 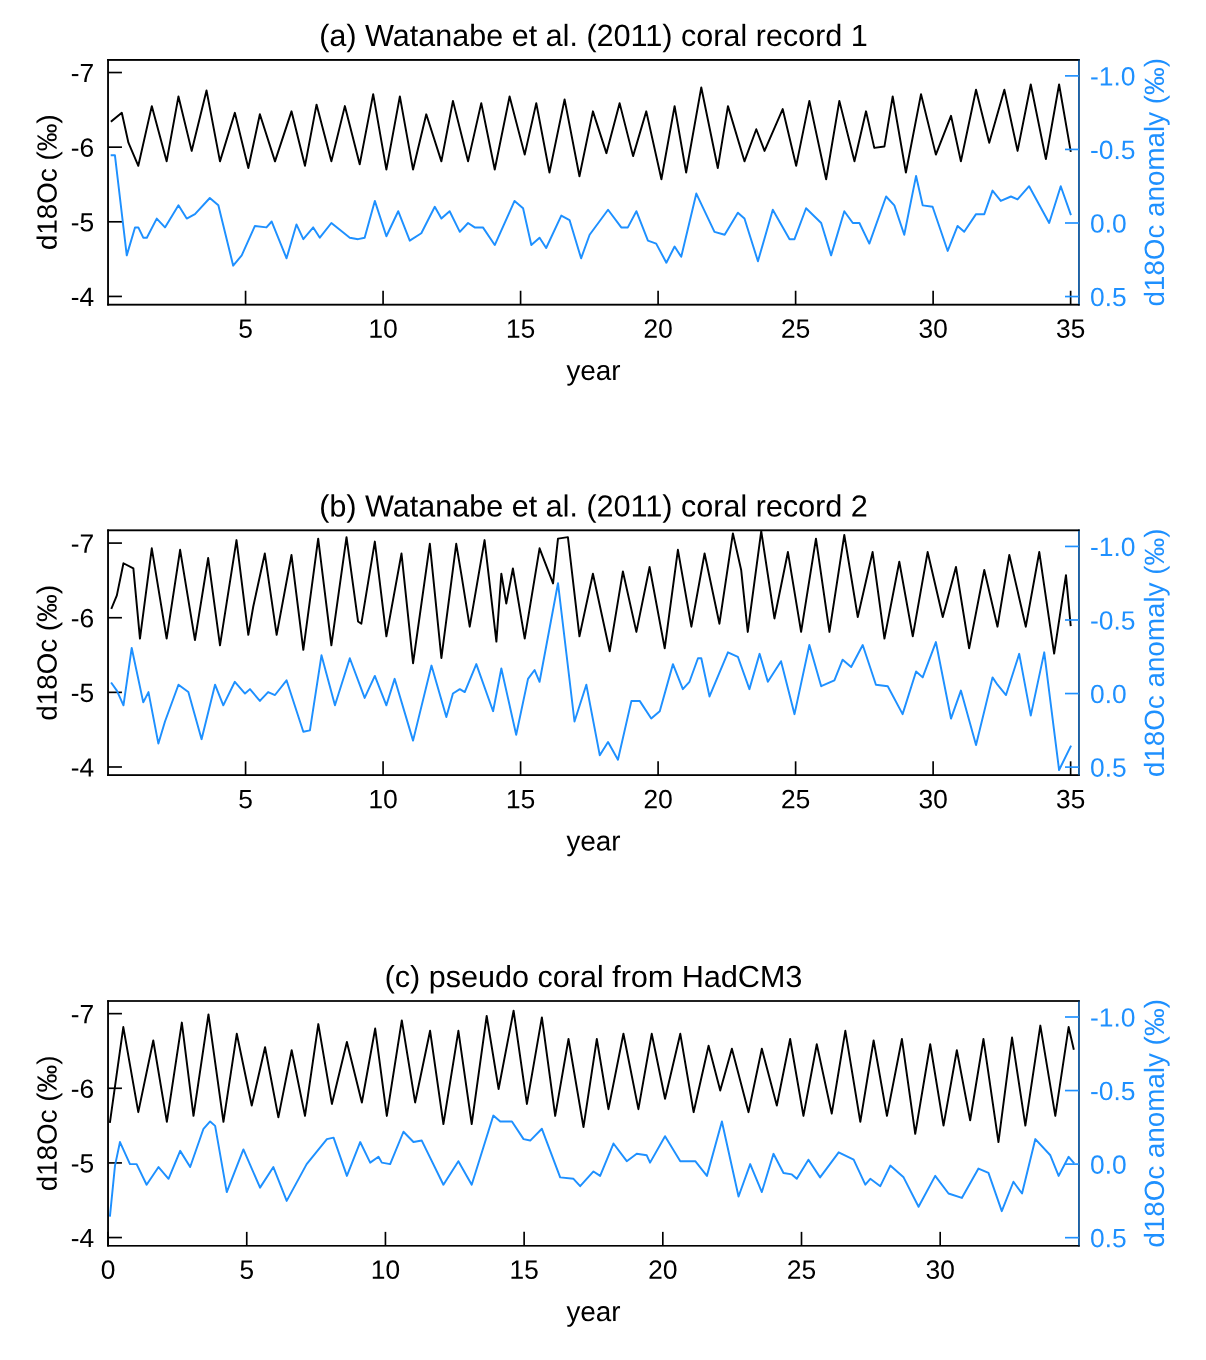 I want to click on chart-title: (a) Watanabe et al. (2011) coral record 1, so click(x=594, y=38).